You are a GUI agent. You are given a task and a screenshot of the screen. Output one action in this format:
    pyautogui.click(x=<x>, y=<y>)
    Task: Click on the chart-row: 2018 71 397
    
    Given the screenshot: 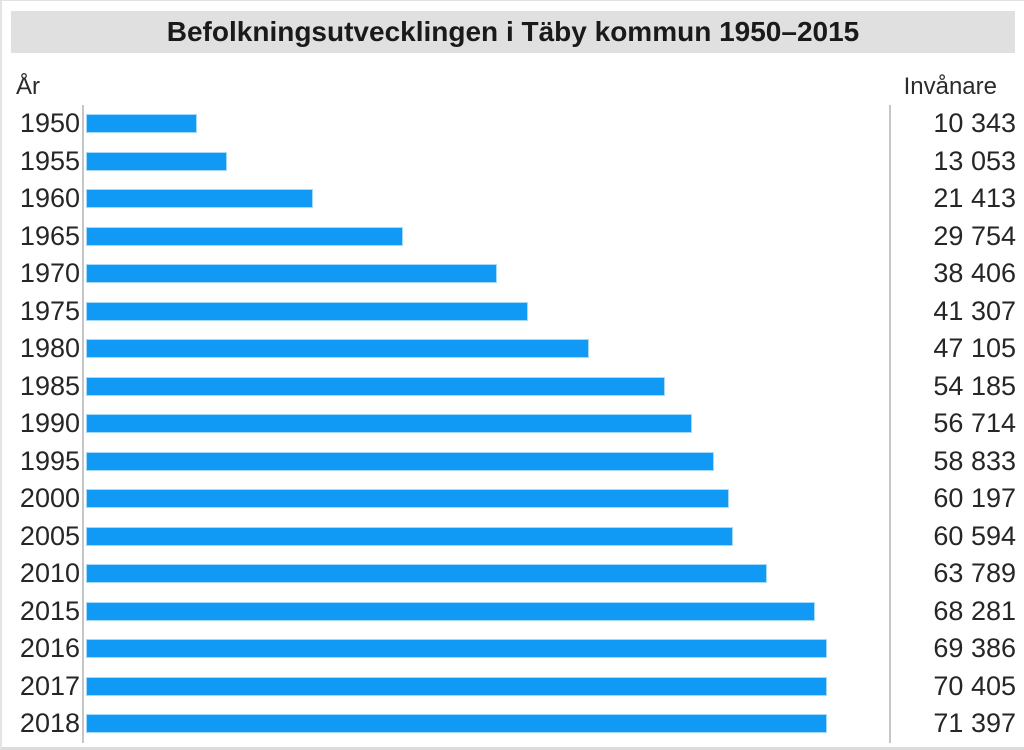 What is the action you would take?
    pyautogui.click(x=513, y=723)
    